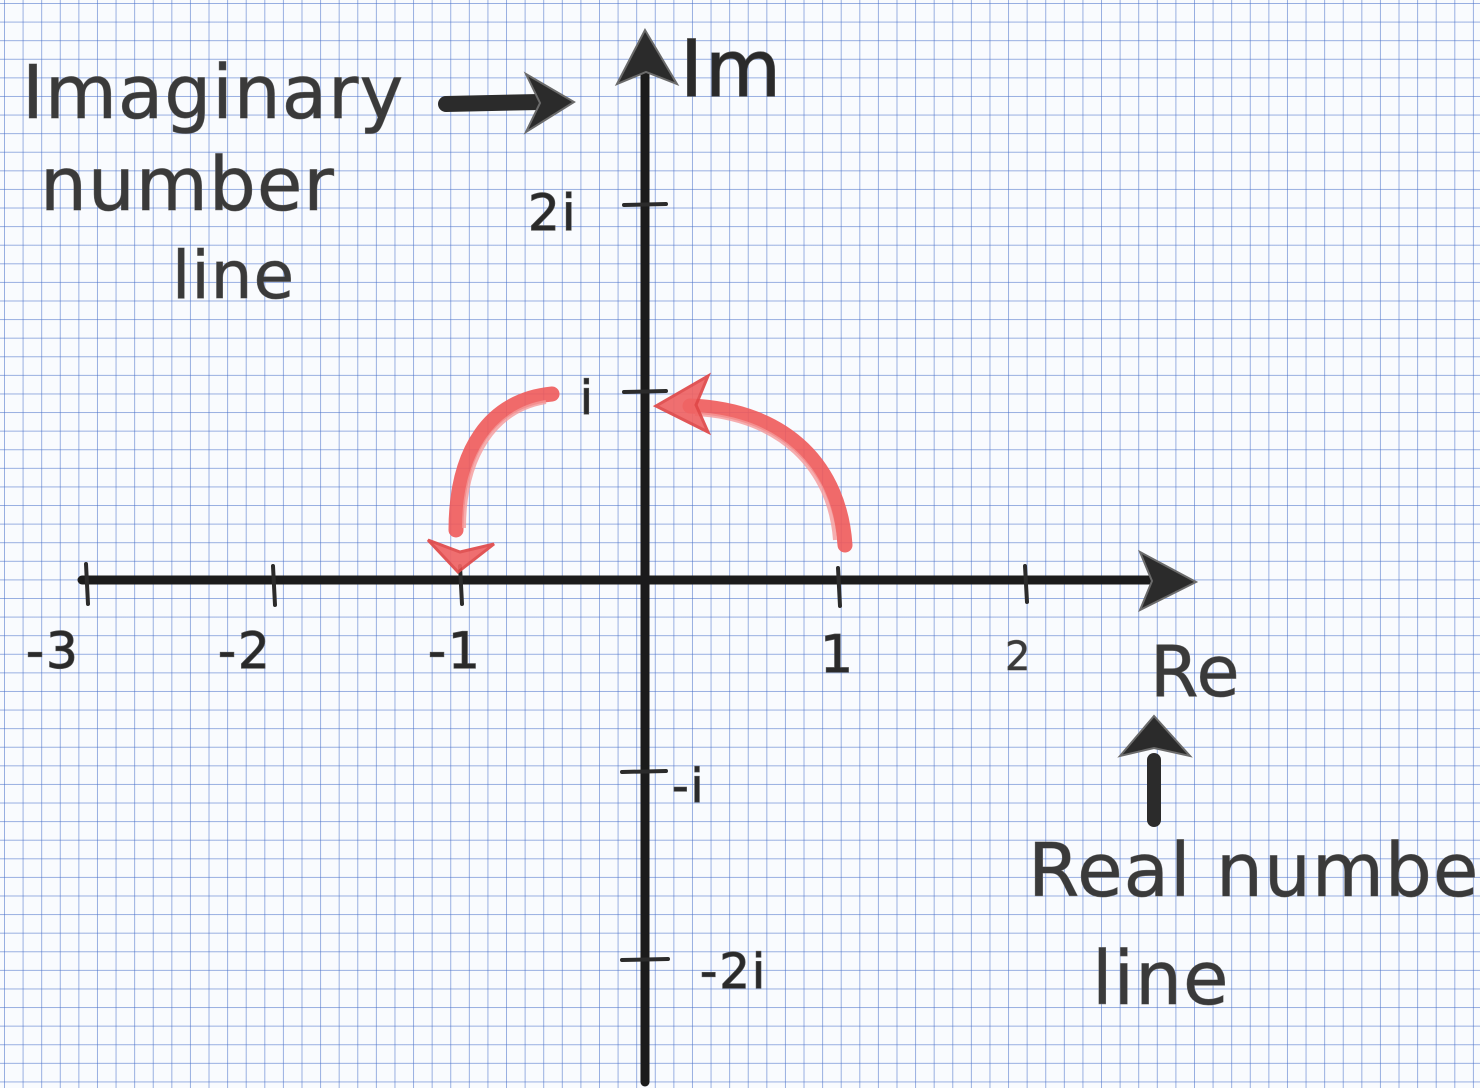 This screenshot has width=1480, height=1088. What do you see at coordinates (645, 391) in the screenshot?
I see `tick-imag-i` at bounding box center [645, 391].